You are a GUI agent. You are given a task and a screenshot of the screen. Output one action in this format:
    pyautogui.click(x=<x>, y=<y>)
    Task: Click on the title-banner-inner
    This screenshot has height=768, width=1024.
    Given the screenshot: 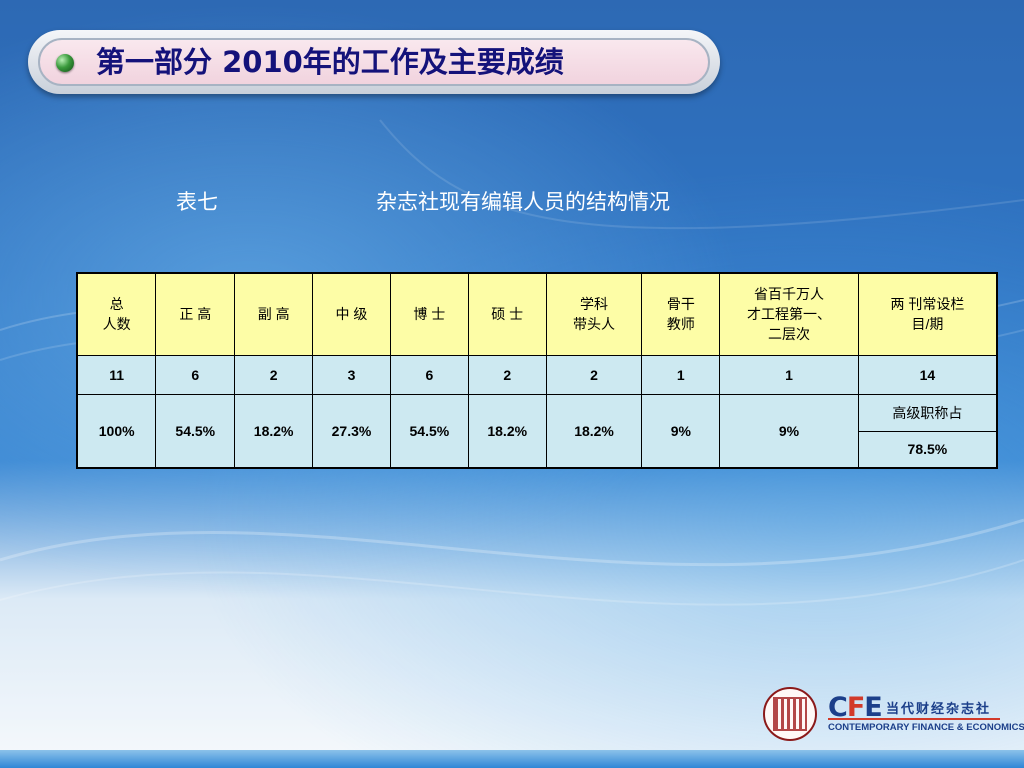 What is the action you would take?
    pyautogui.click(x=374, y=62)
    